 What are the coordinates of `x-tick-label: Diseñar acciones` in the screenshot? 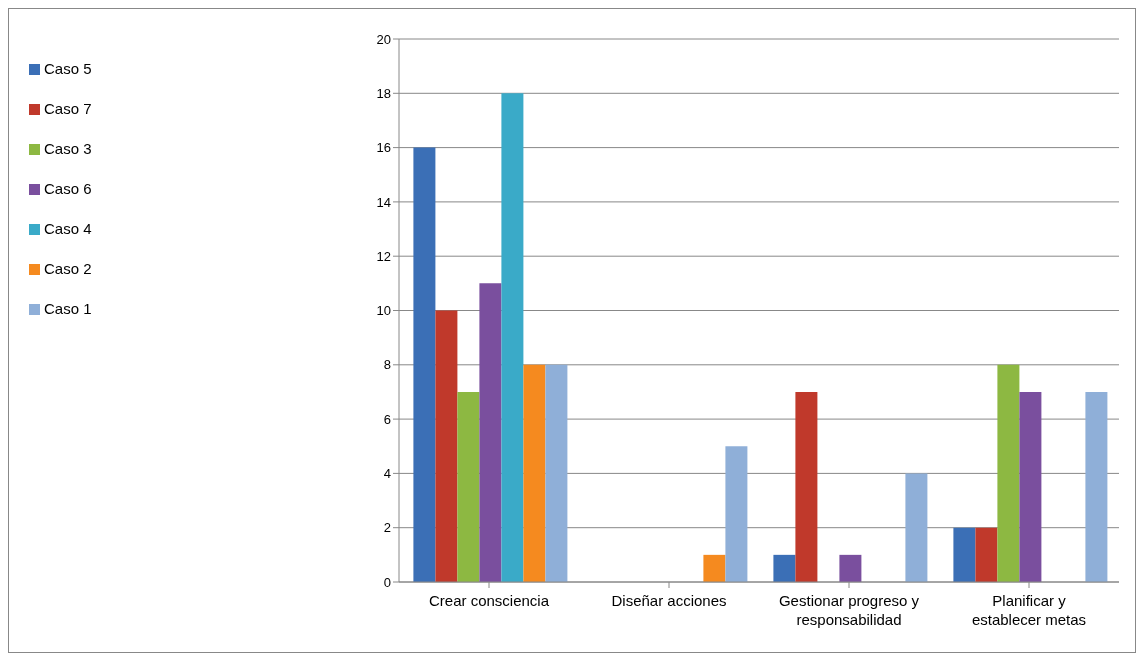 It's located at (669, 600).